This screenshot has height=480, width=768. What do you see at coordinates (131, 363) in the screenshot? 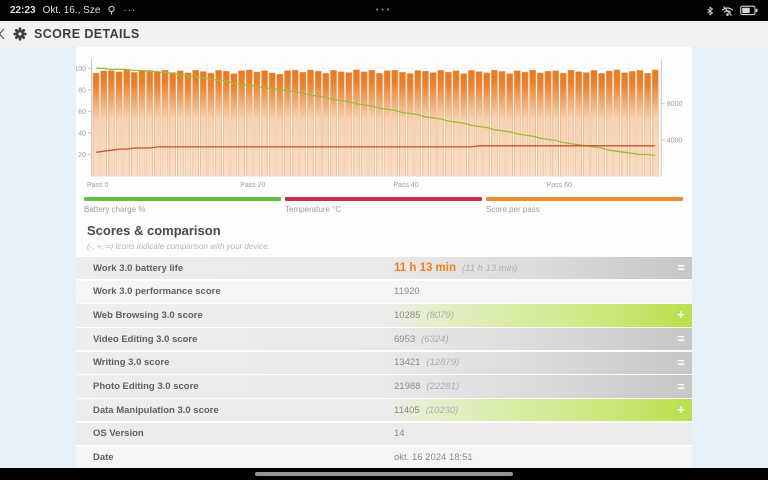
I see `row-label: Writing 3.0 score` at bounding box center [131, 363].